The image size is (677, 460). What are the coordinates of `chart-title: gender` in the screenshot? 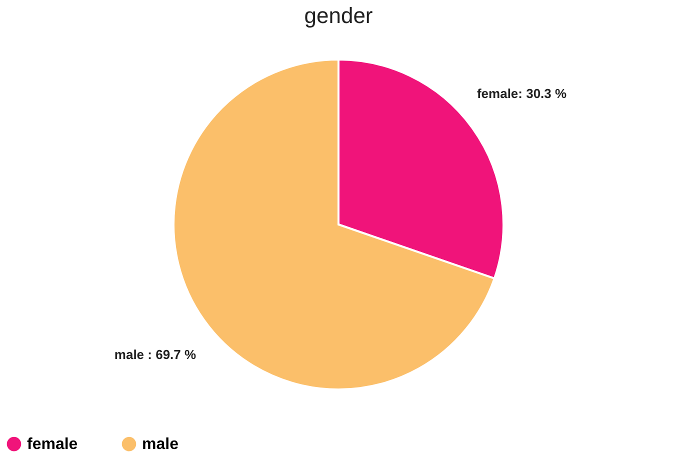 It's located at (338, 15).